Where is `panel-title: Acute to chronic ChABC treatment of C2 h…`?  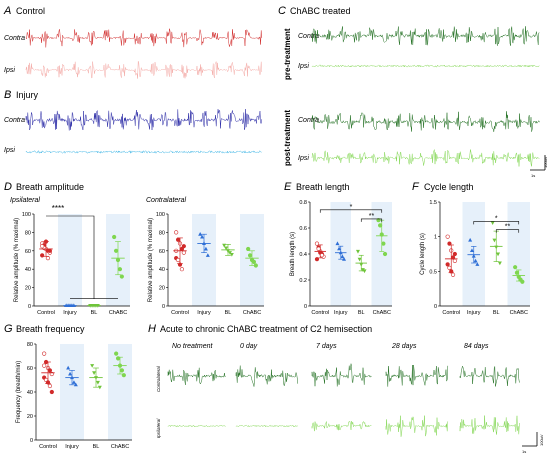
panel-title: Acute to chronic ChABC treatment of C2 h… is located at coordinates (266, 329).